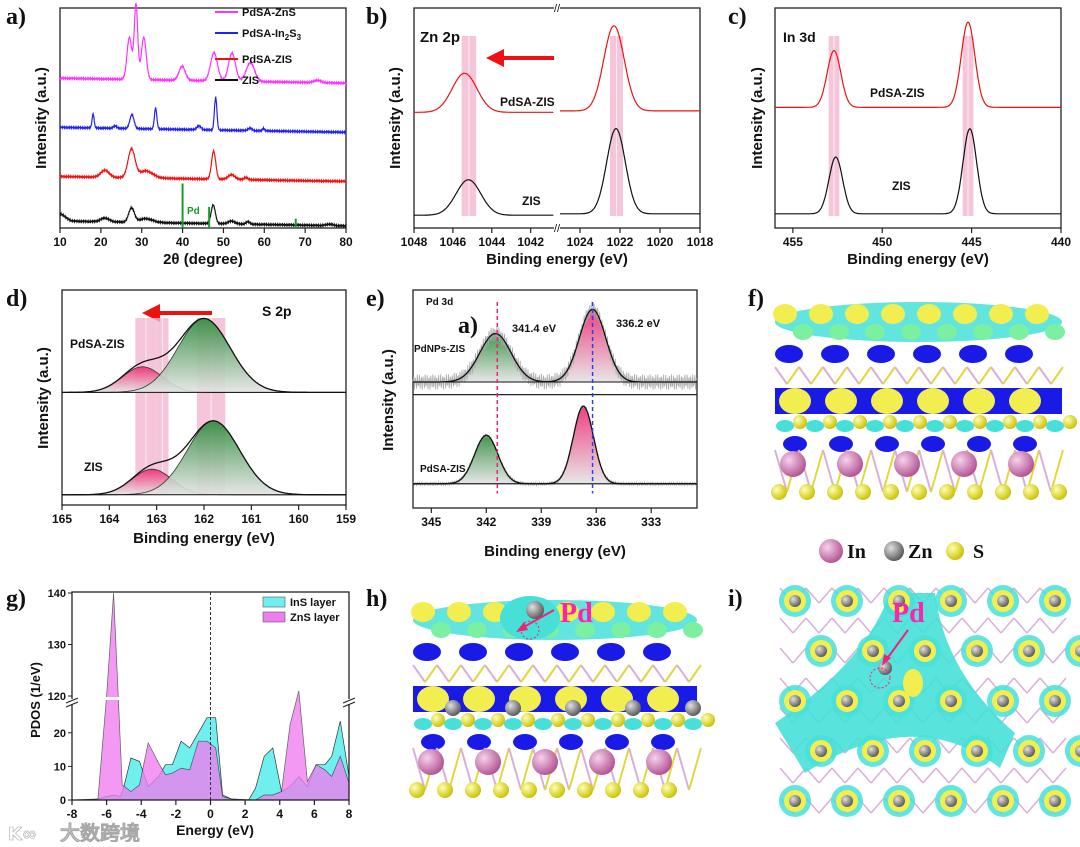  What do you see at coordinates (630, 171) in the screenshot?
I see `b-series-ZIS` at bounding box center [630, 171].